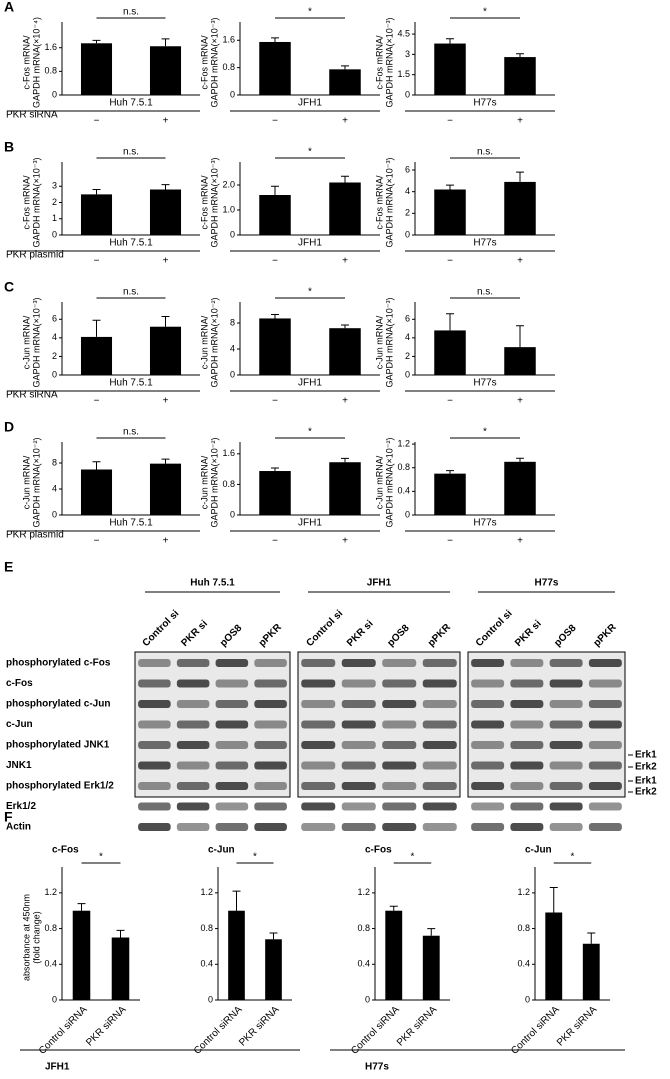  I want to click on panel-letter: D, so click(9, 427).